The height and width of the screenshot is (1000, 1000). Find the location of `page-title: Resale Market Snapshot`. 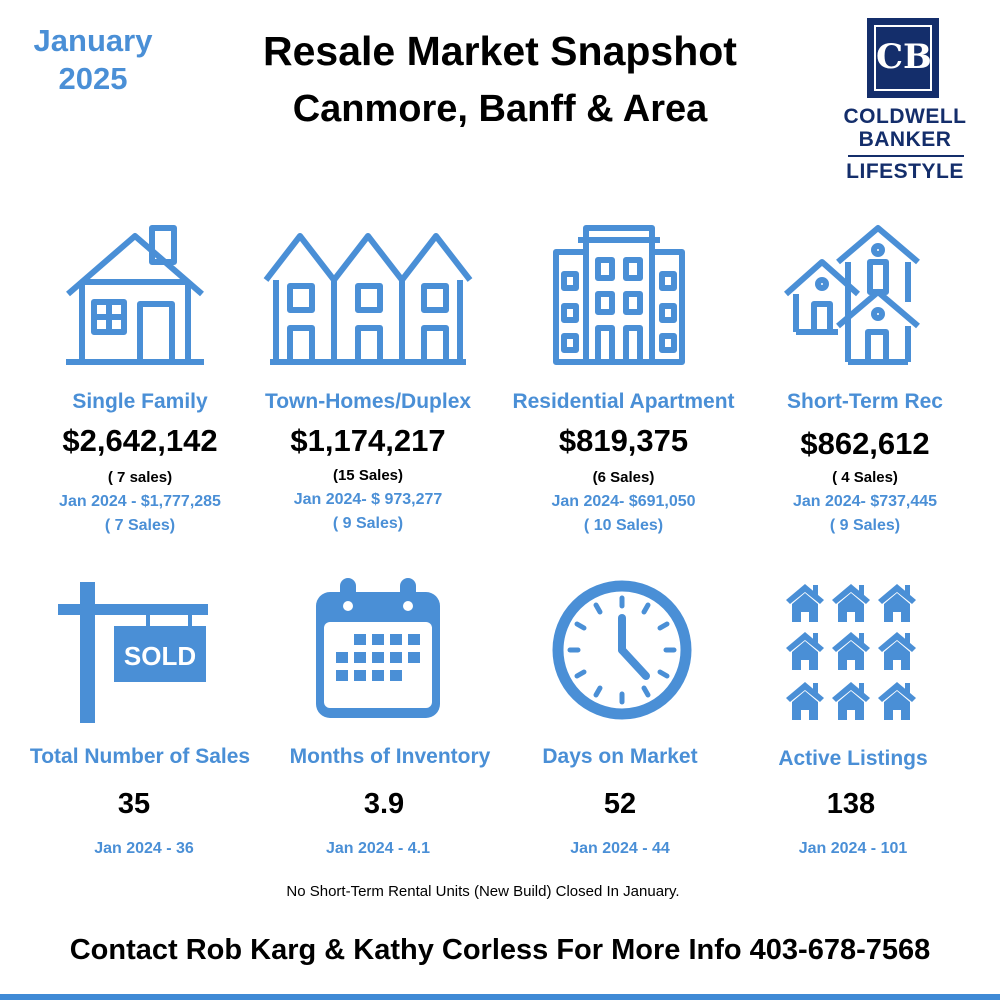

page-title: Resale Market Snapshot is located at coordinates (500, 51).